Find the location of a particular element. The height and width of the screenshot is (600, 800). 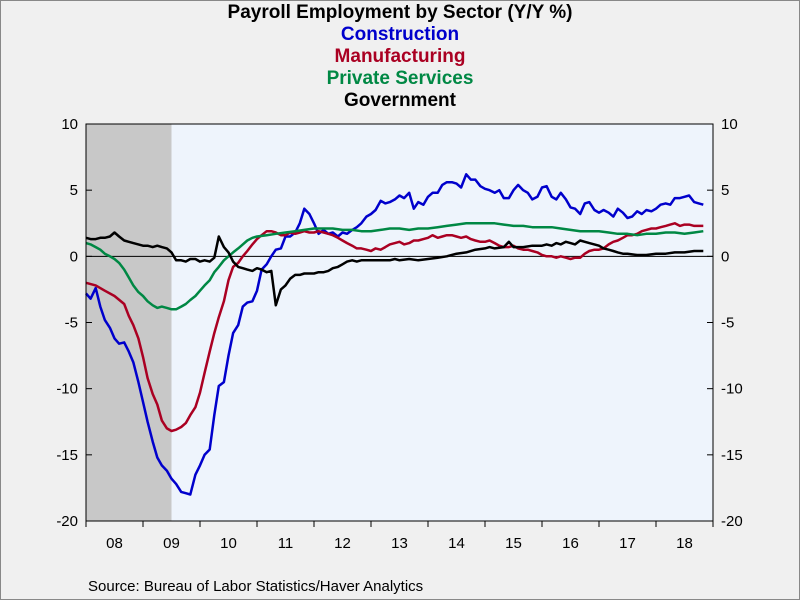

y-tick-label-left: -20 is located at coordinates (67, 521).